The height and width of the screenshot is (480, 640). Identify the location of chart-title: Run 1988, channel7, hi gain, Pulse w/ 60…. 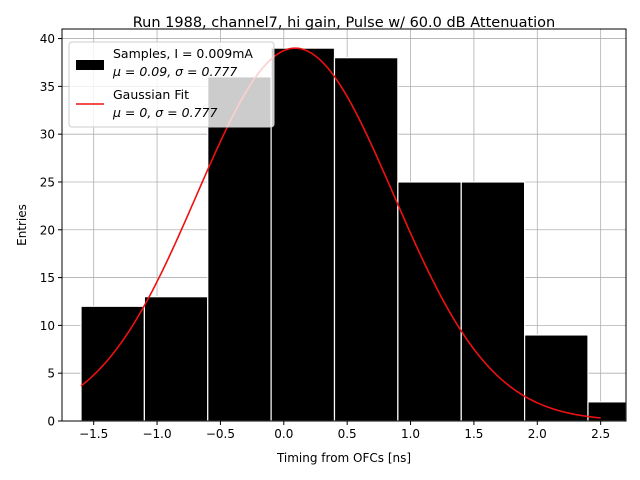
(344, 23).